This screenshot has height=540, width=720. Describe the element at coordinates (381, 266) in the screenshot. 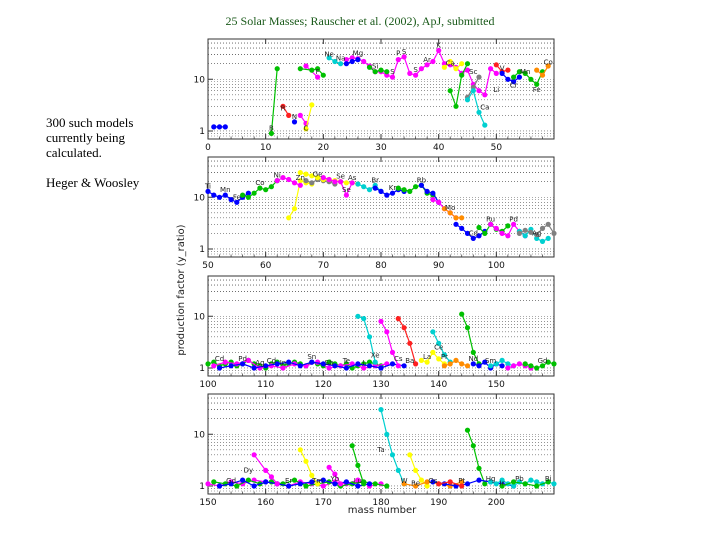

I see `x-tick-label: 80` at that location.